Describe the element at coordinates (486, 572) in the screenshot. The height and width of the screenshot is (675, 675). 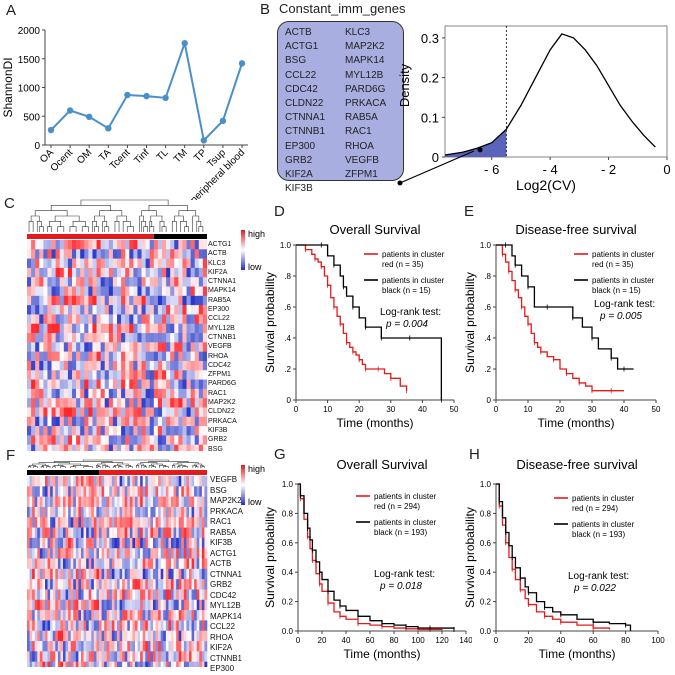
I see `y-tick-label: 0.4` at that location.